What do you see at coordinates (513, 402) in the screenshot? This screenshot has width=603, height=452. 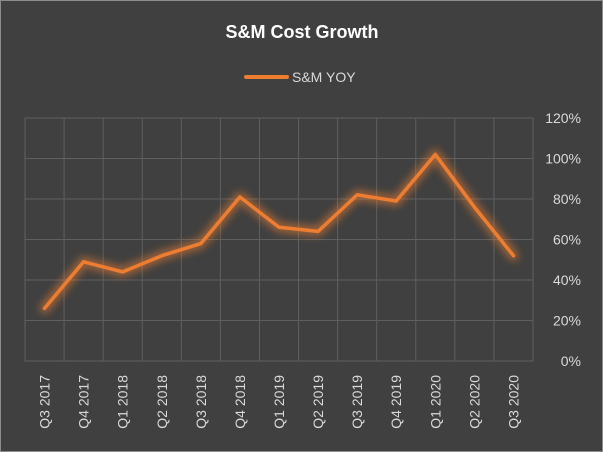 I see `x-tick-label: Q3 2020` at bounding box center [513, 402].